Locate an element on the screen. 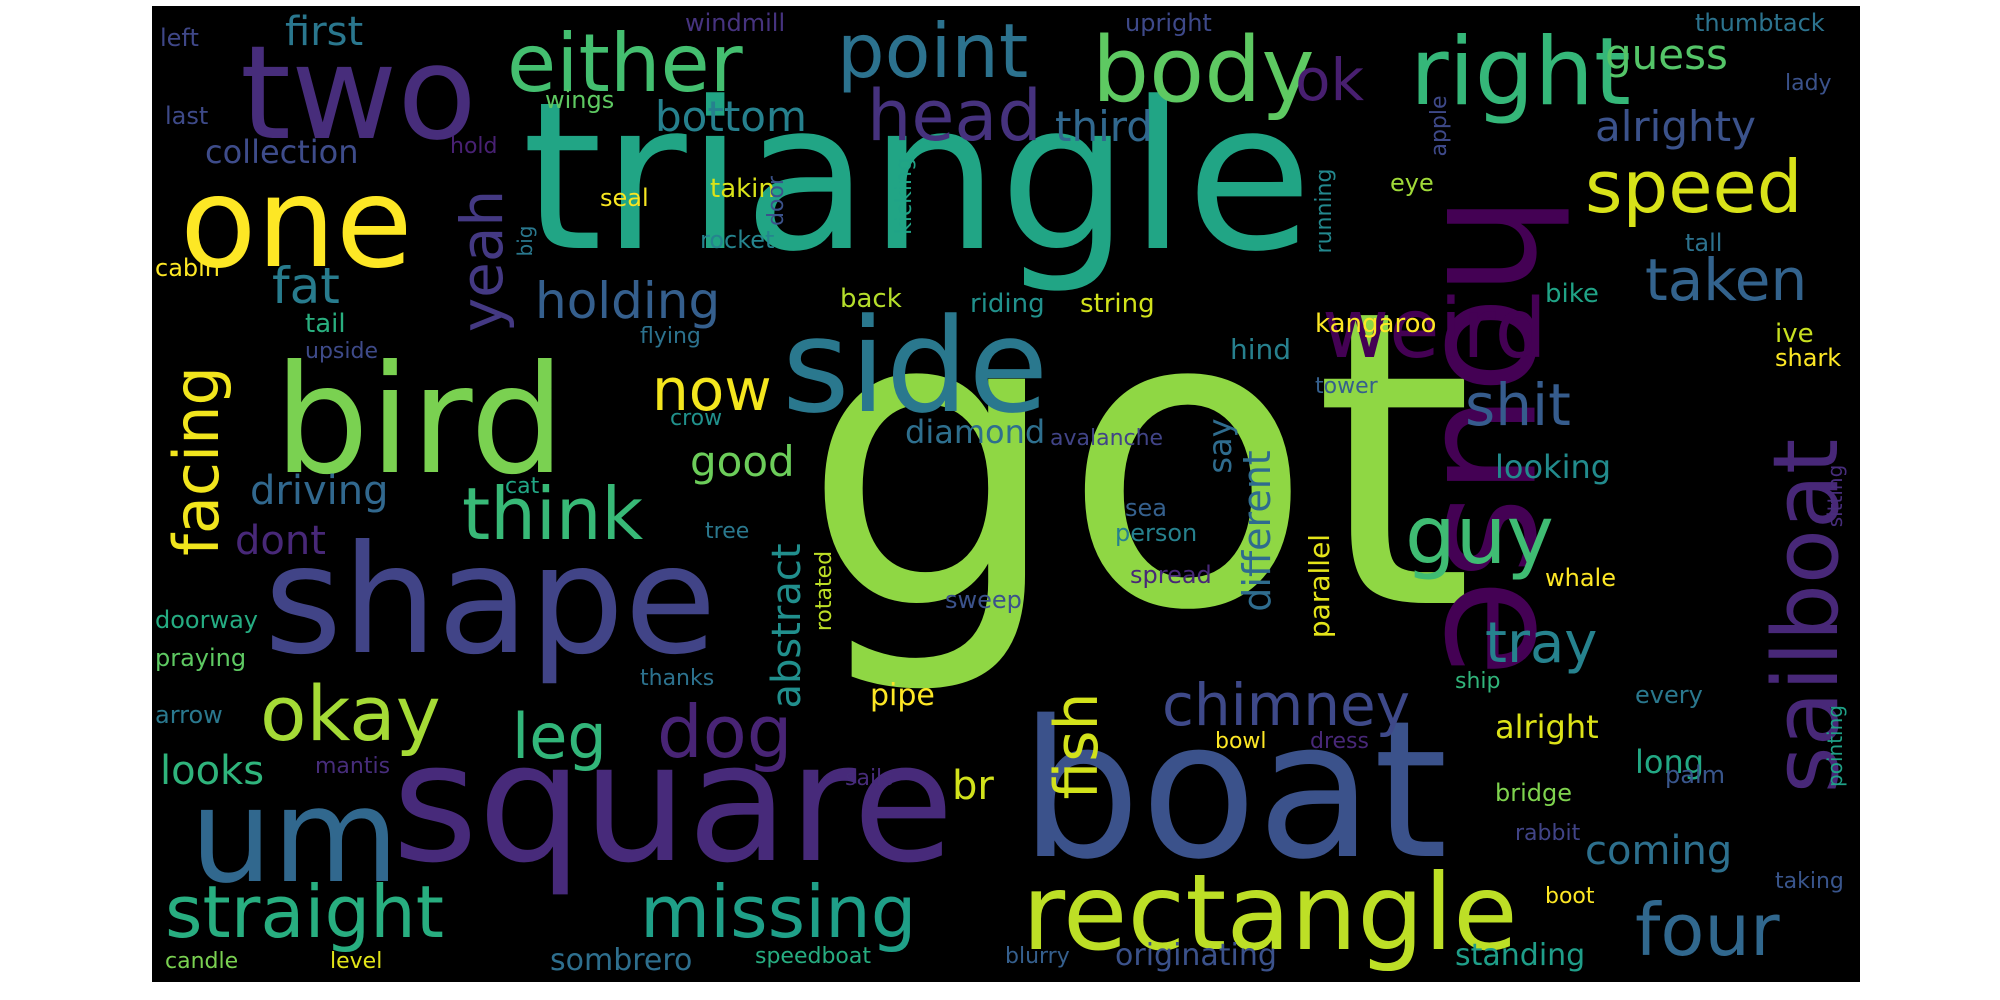 The image size is (2000, 1000). word: chimney is located at coordinates (1286, 705).